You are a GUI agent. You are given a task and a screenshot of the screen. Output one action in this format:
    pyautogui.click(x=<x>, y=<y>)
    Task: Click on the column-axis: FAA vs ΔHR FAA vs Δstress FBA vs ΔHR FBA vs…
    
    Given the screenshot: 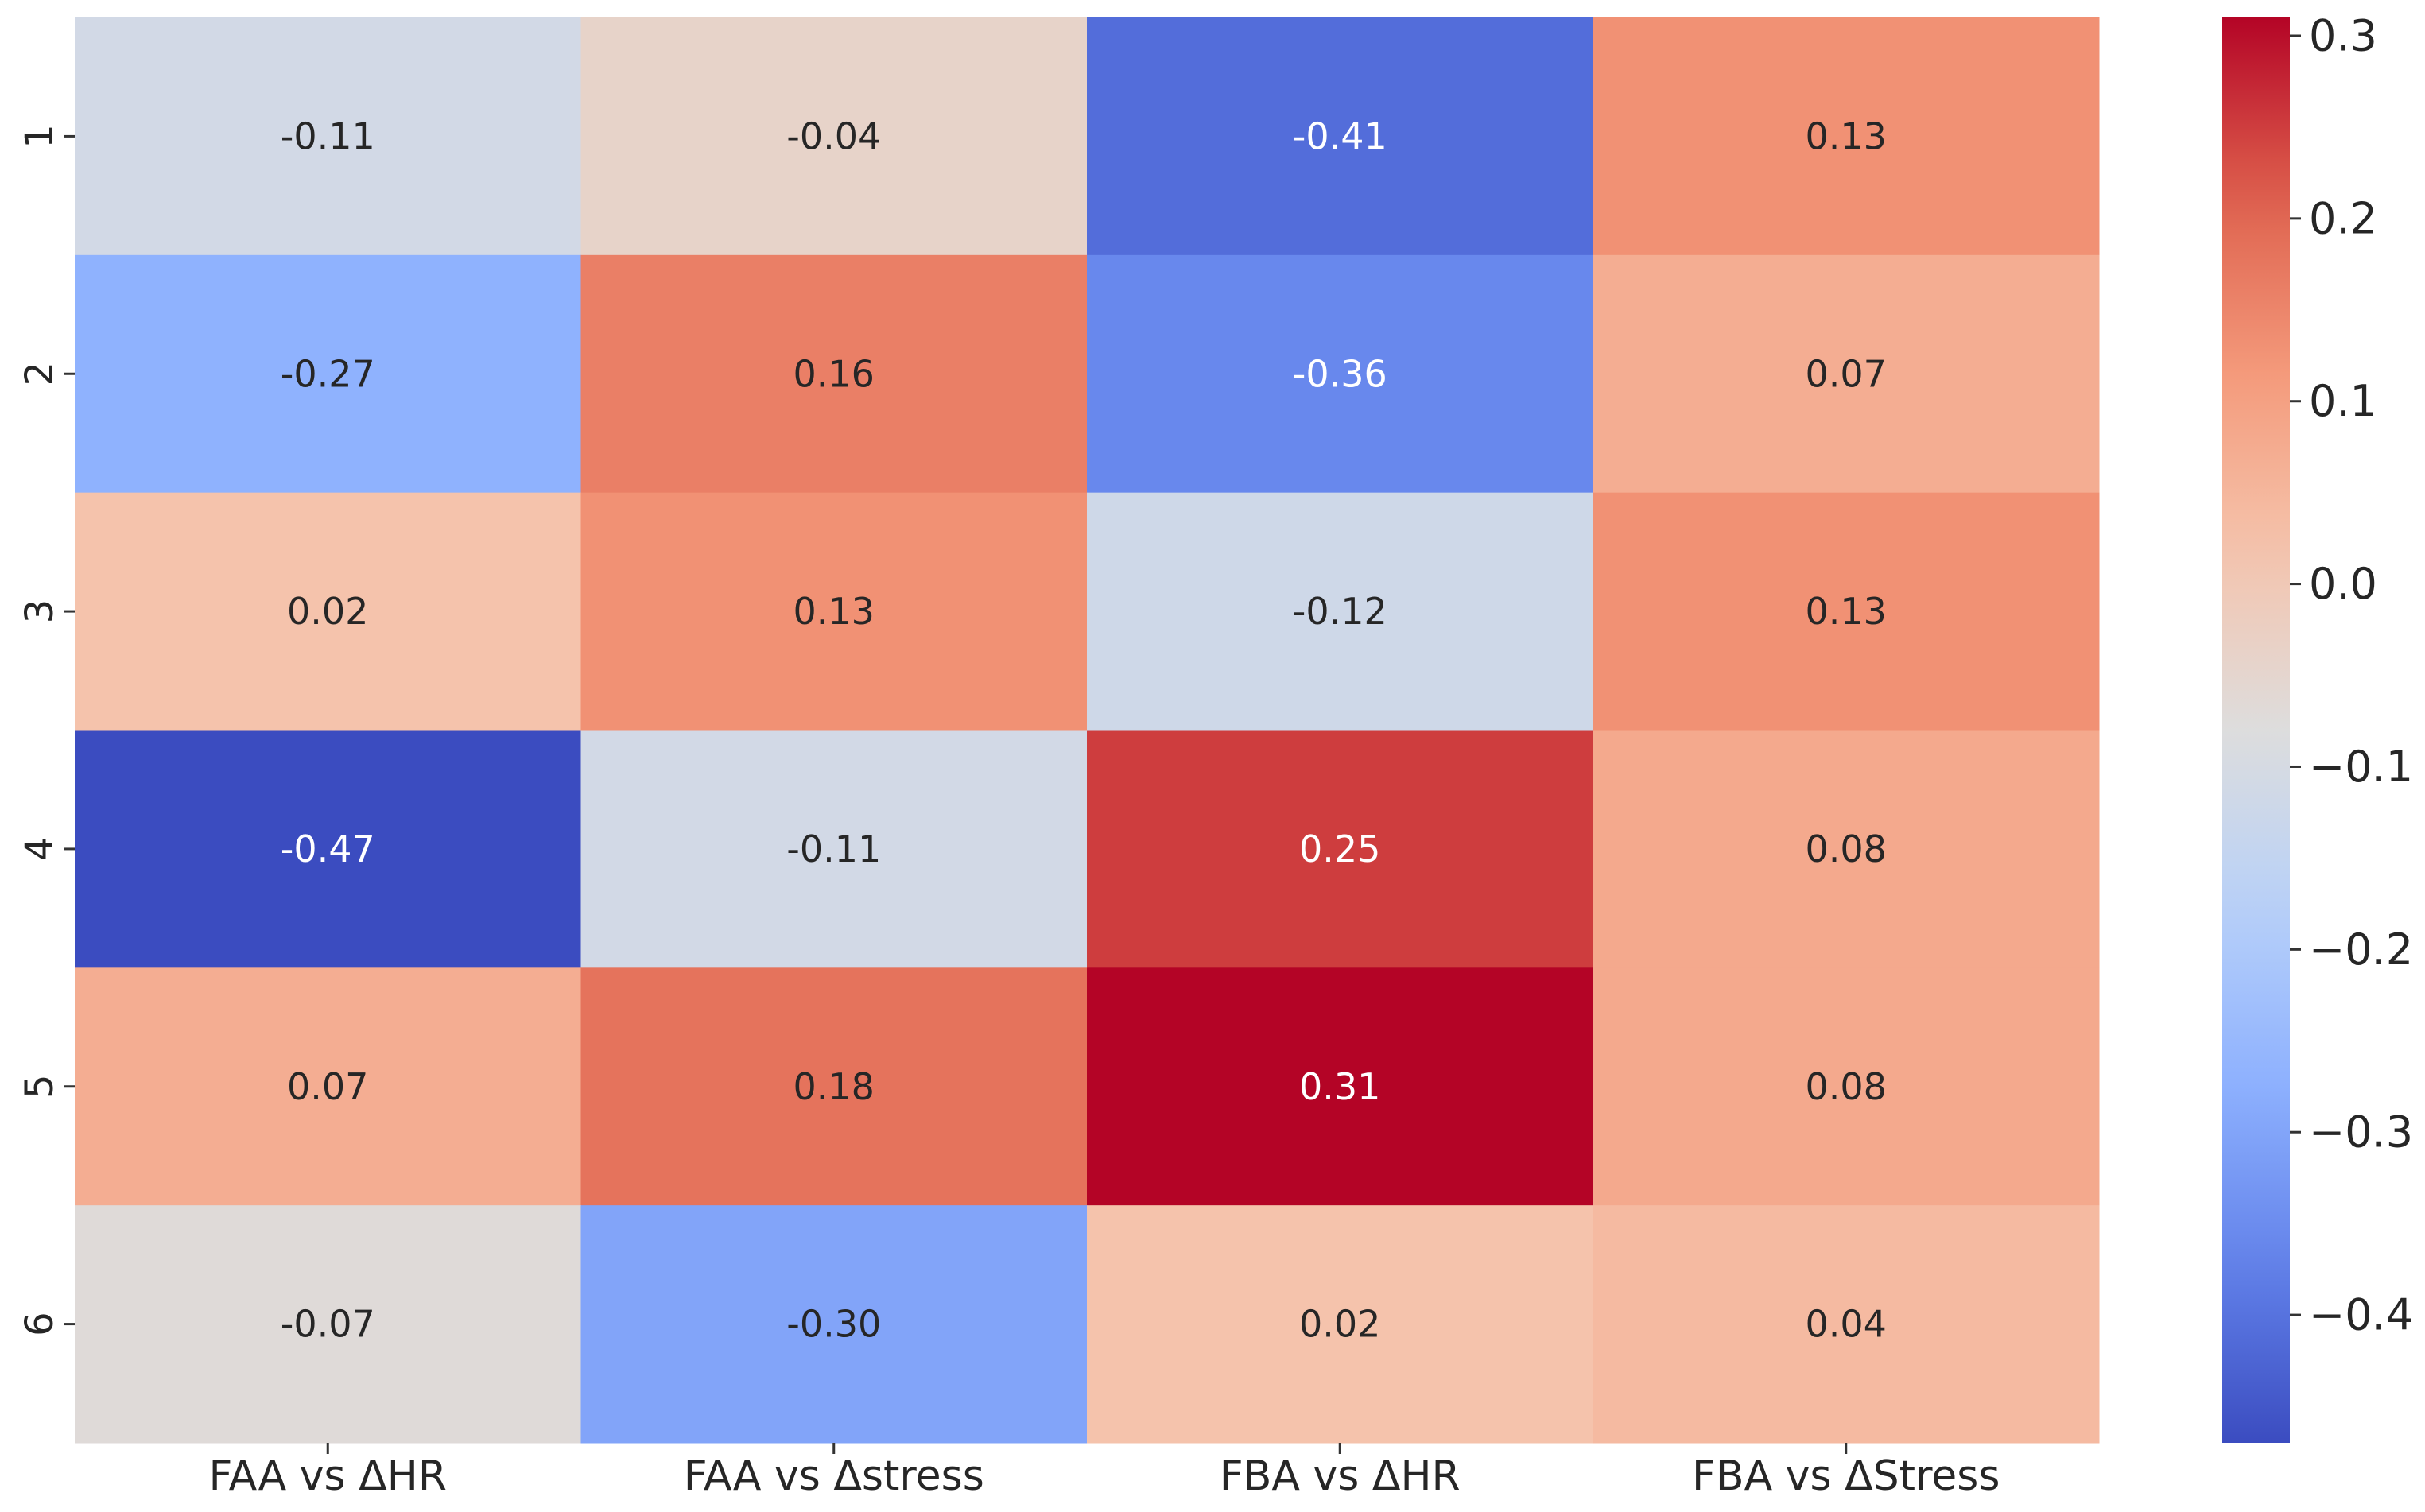 What is the action you would take?
    pyautogui.click(x=1104, y=1471)
    